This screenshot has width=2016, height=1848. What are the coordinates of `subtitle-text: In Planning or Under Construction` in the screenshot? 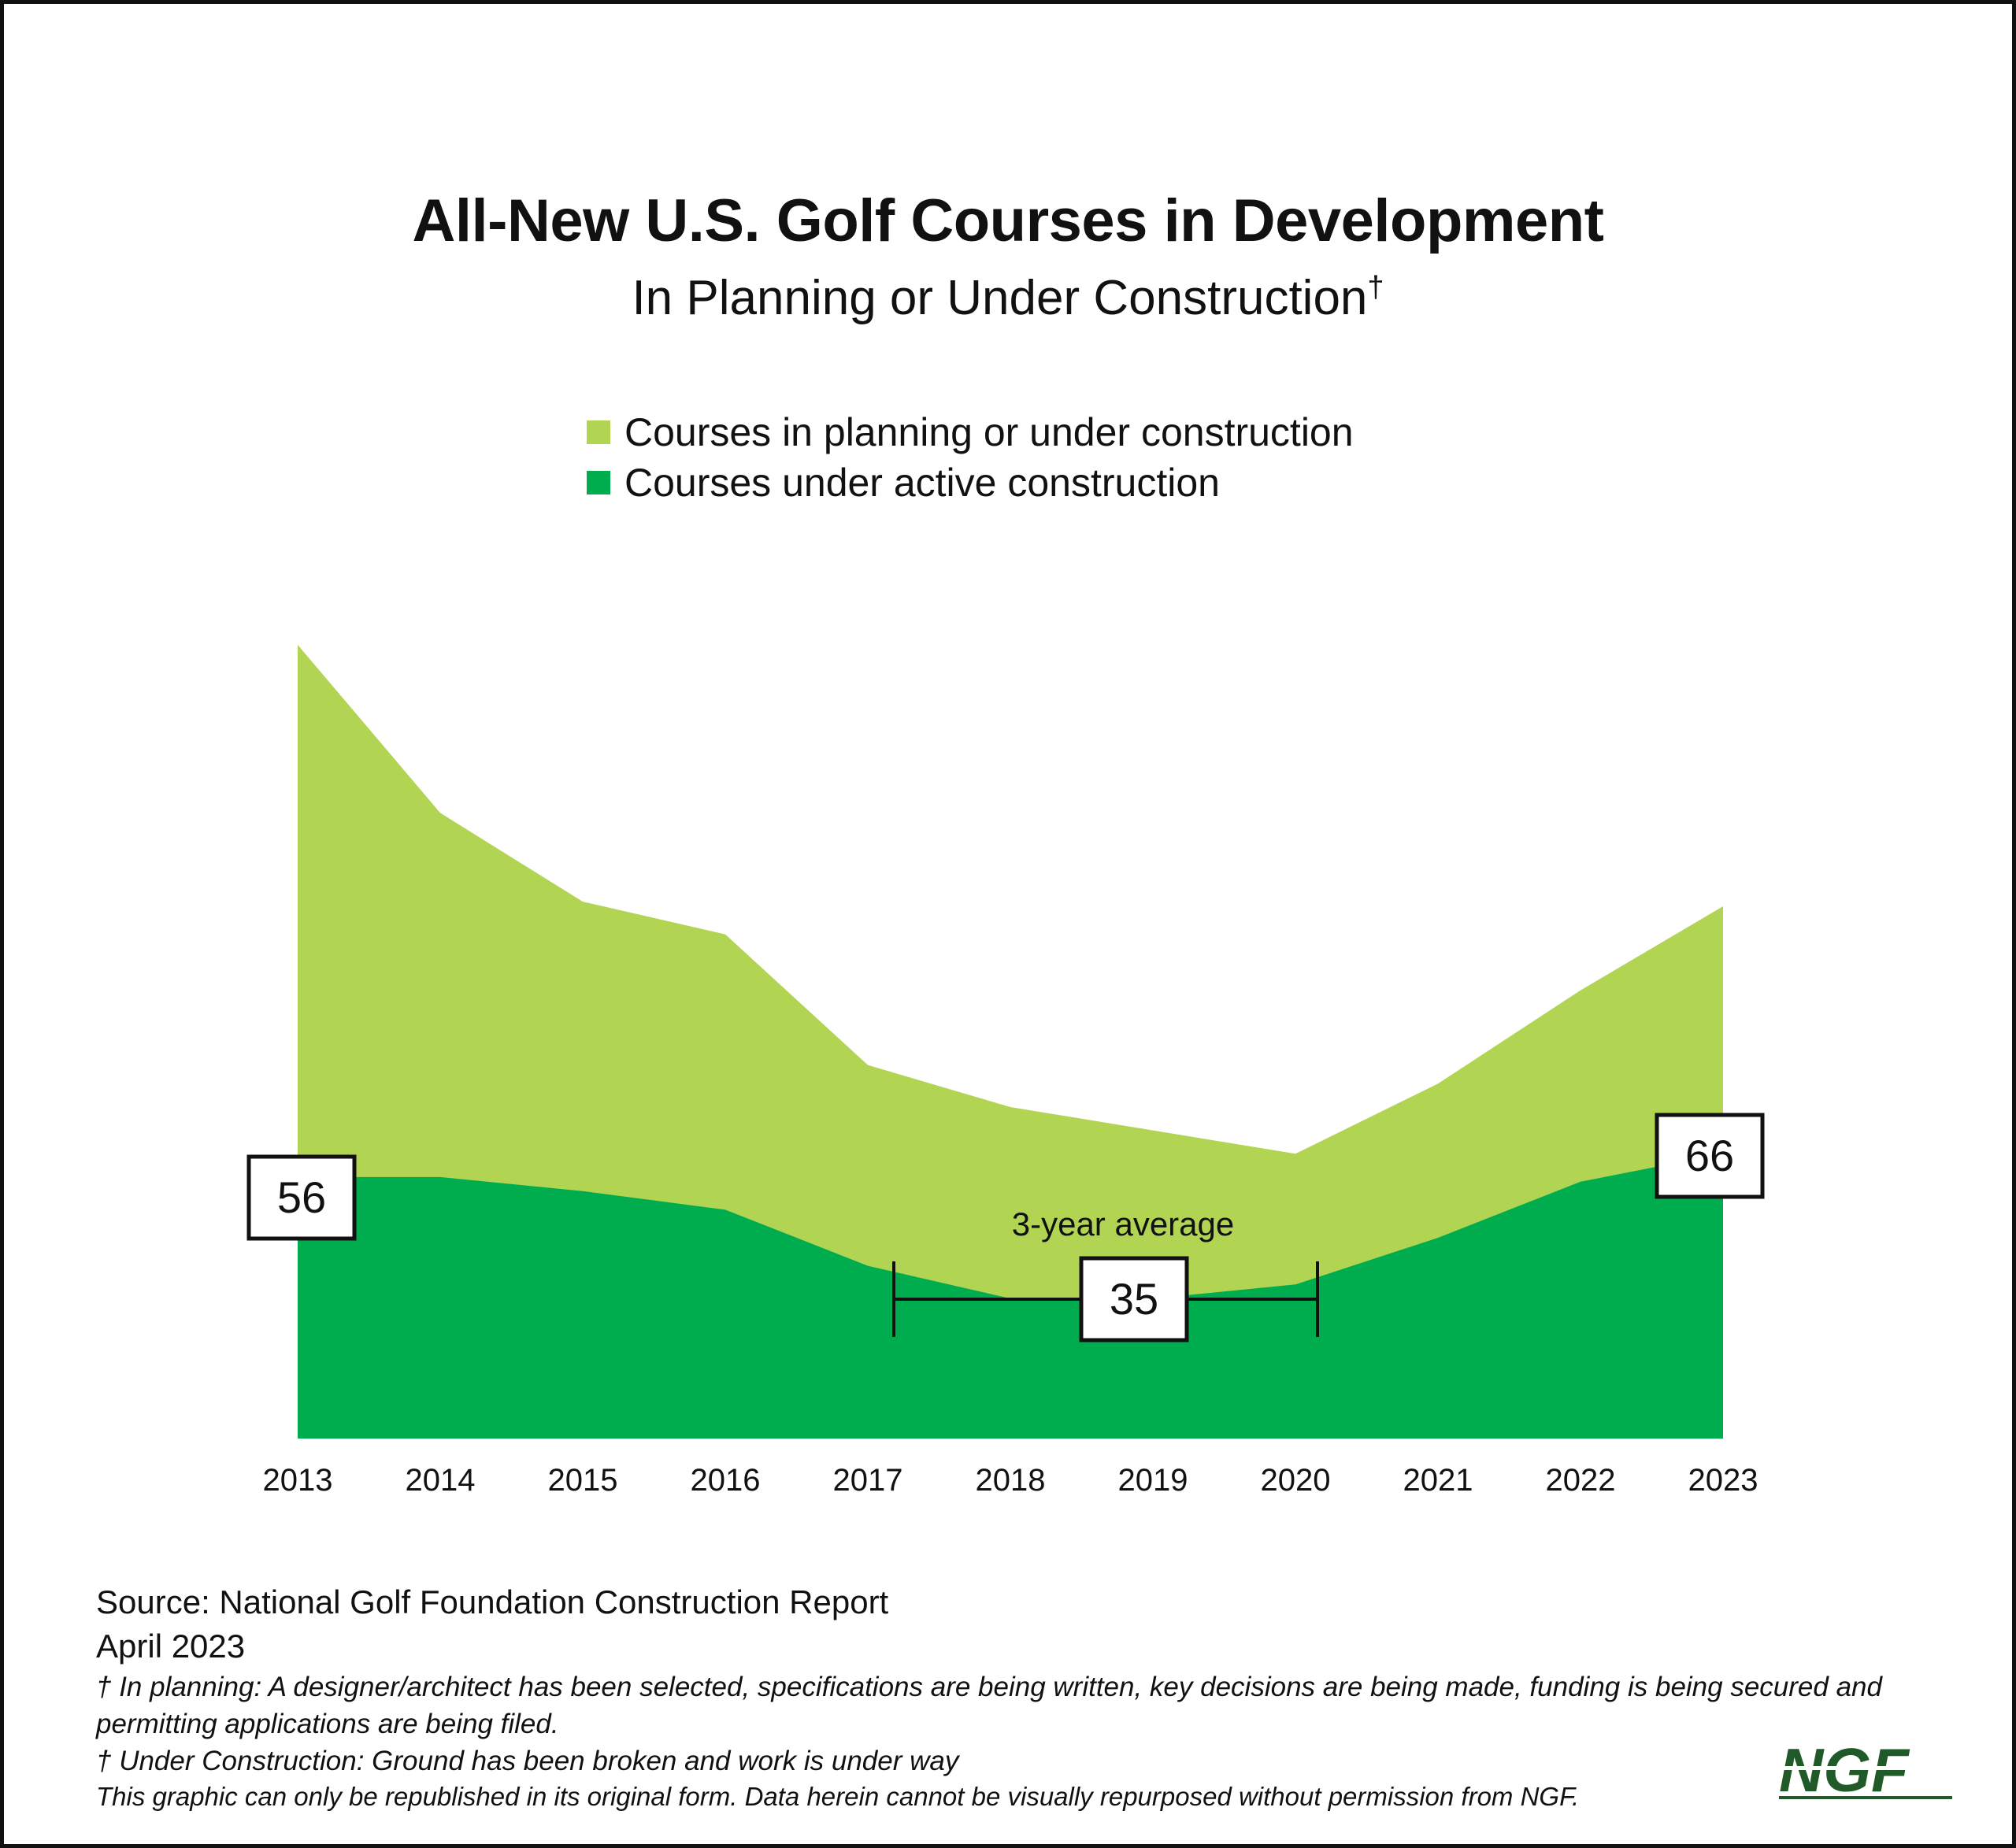 It's located at (1000, 298).